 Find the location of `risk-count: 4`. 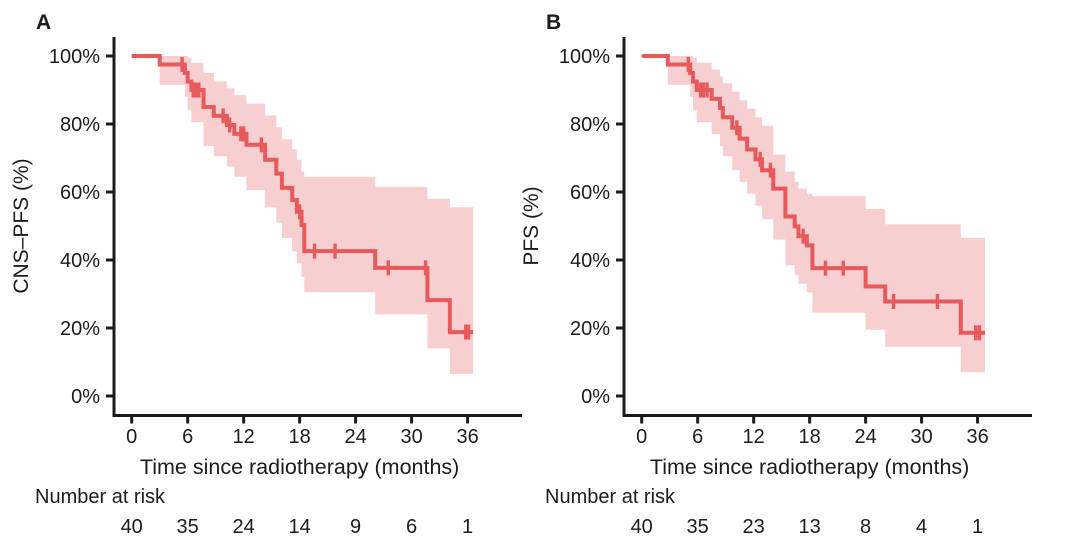

risk-count: 4 is located at coordinates (921, 527).